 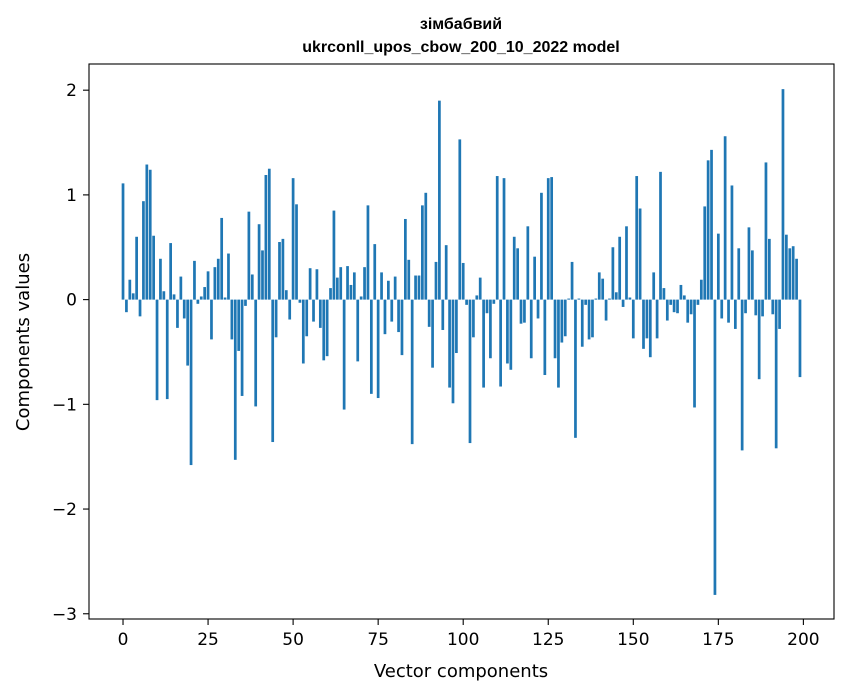 I want to click on x-axis-label: Vector components, so click(x=461, y=671).